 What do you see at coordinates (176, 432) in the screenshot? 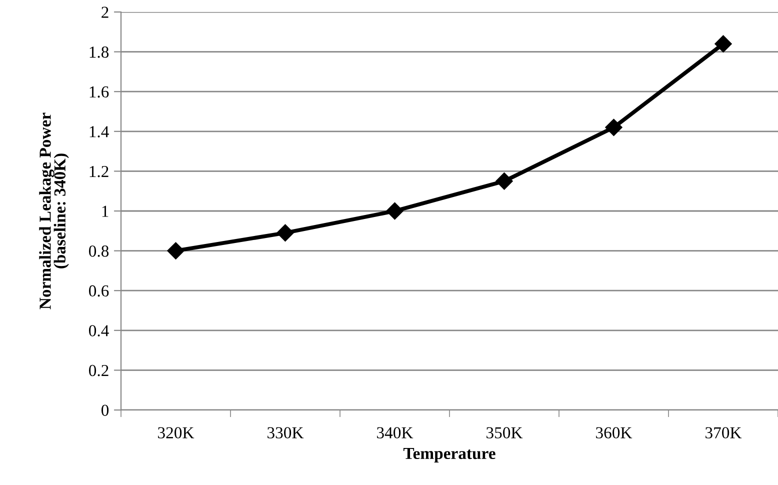
I see `x-tick-label: 320K` at bounding box center [176, 432].